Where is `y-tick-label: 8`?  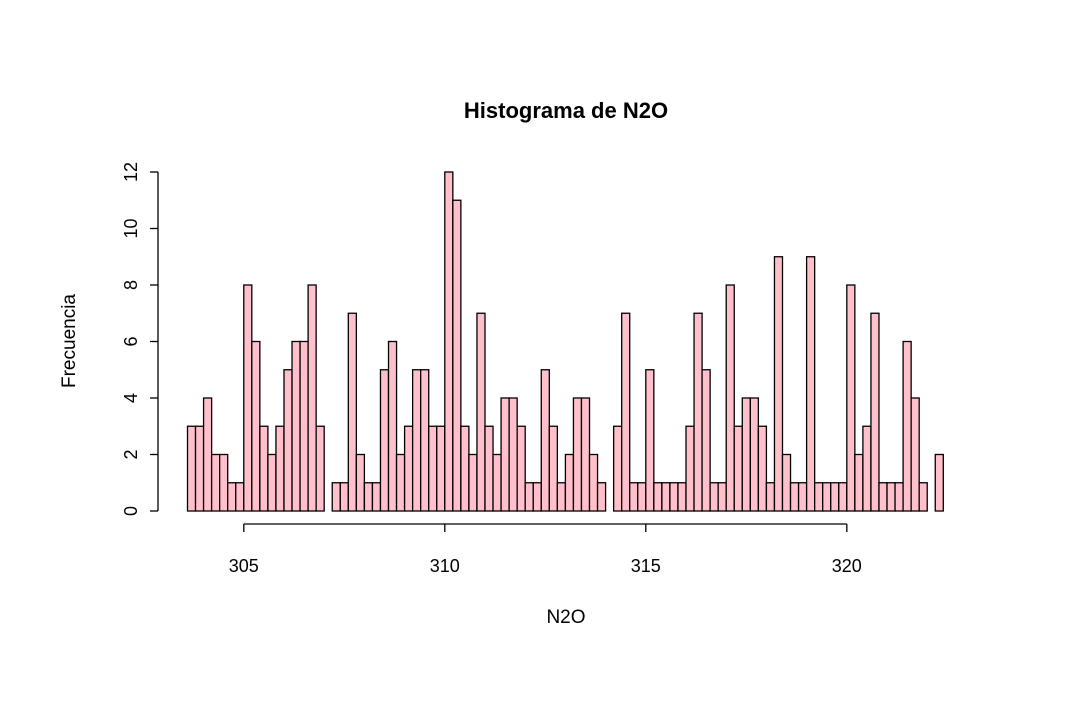 y-tick-label: 8 is located at coordinates (131, 285).